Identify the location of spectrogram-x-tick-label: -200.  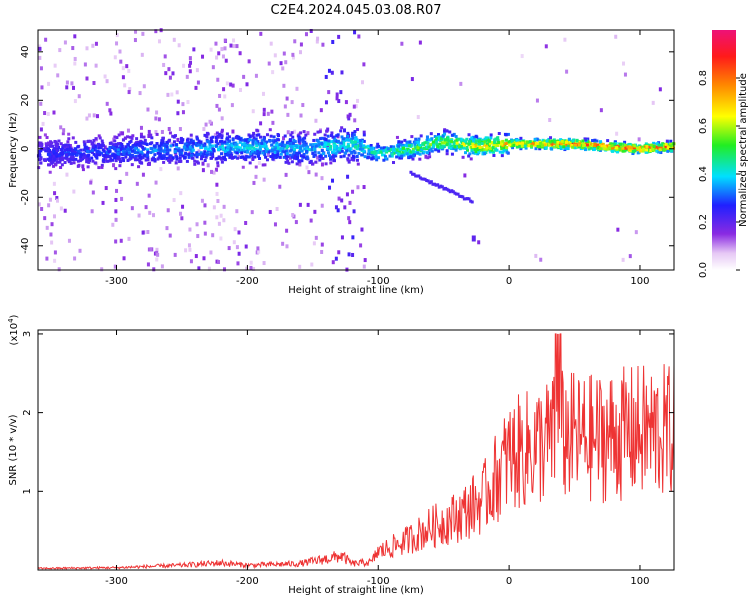
(247, 281).